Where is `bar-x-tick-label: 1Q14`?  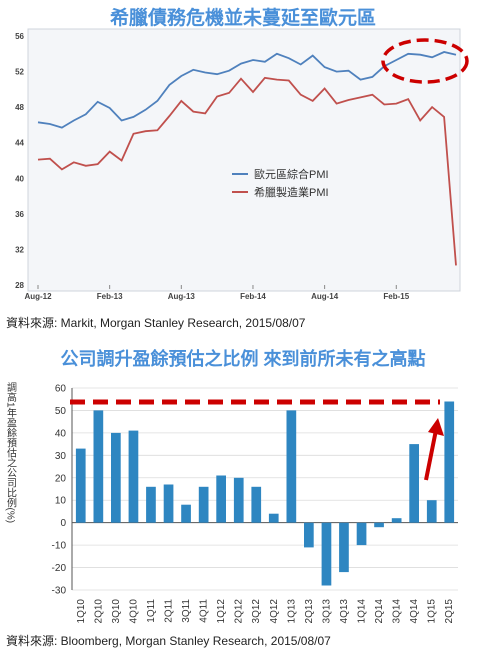
bar-x-tick-label: 1Q14 is located at coordinates (362, 611).